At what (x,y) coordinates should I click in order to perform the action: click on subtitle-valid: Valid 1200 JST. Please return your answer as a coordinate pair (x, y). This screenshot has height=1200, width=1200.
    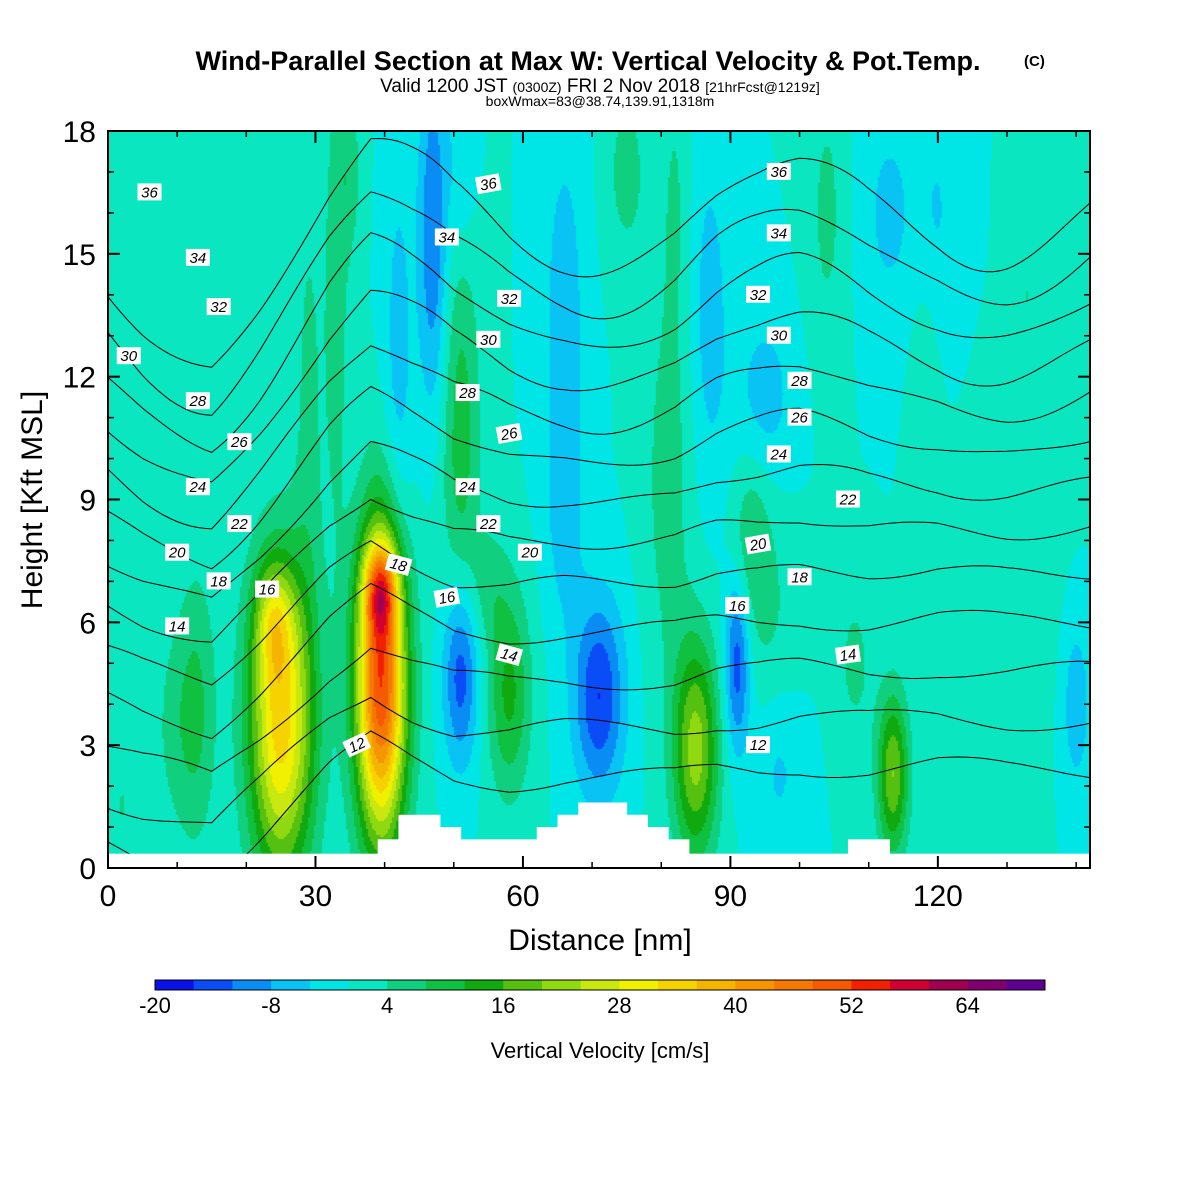
    Looking at the image, I should click on (444, 86).